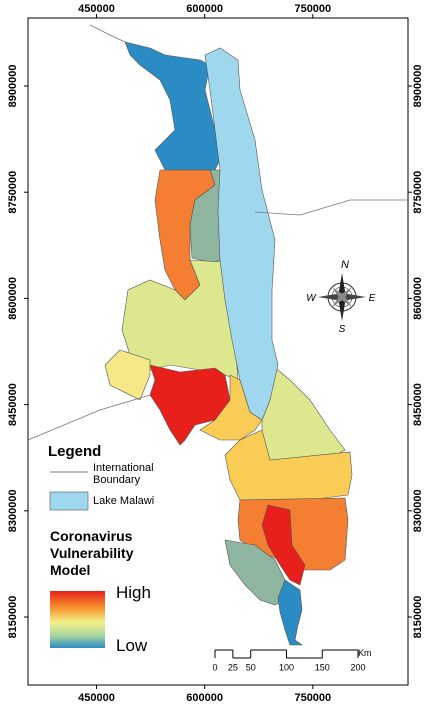 This screenshot has width=430, height=708. What do you see at coordinates (123, 474) in the screenshot?
I see `legend-item: International Boundary` at bounding box center [123, 474].